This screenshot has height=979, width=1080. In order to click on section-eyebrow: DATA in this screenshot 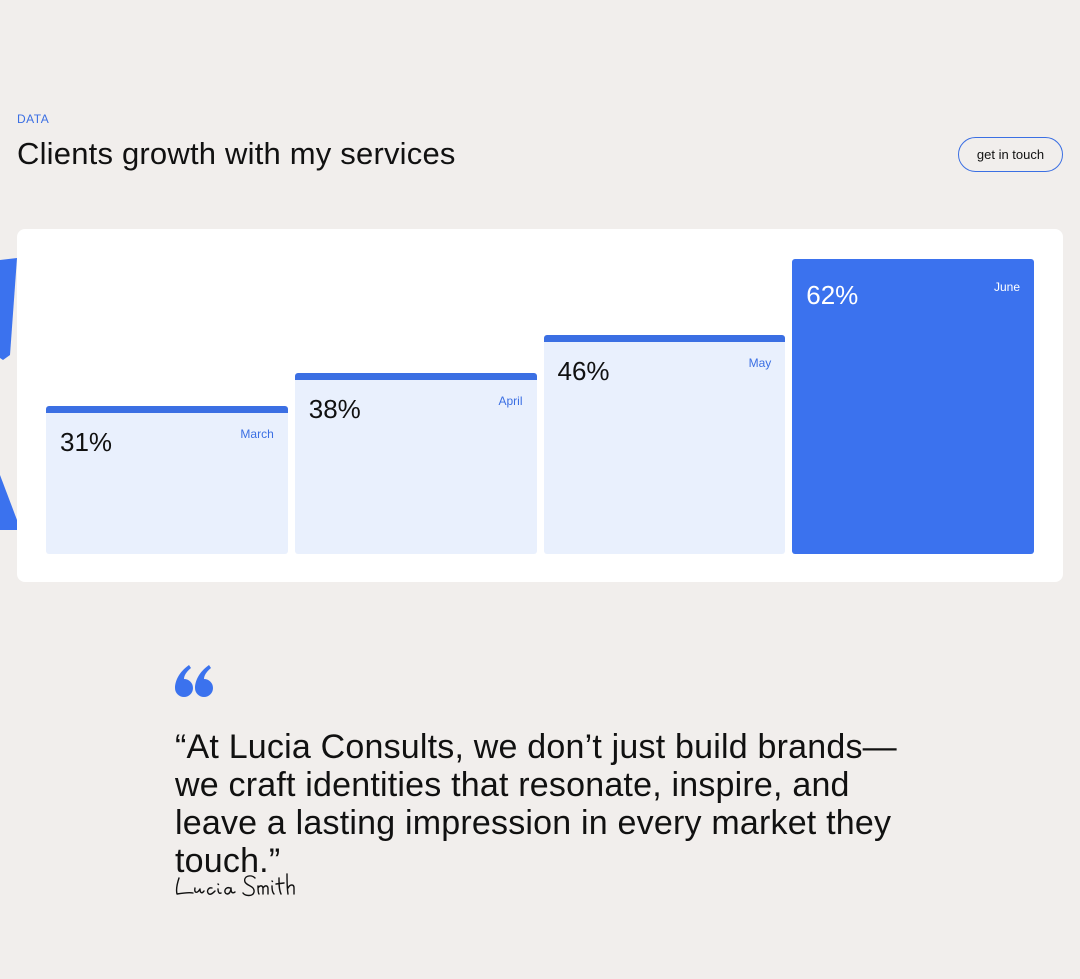, I will do `click(33, 119)`.